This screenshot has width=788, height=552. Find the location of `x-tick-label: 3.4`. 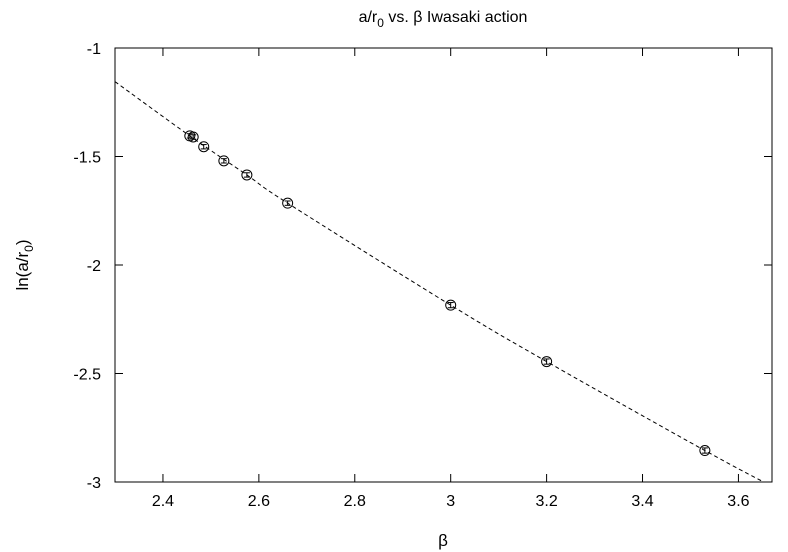

x-tick-label: 3.4 is located at coordinates (642, 501).